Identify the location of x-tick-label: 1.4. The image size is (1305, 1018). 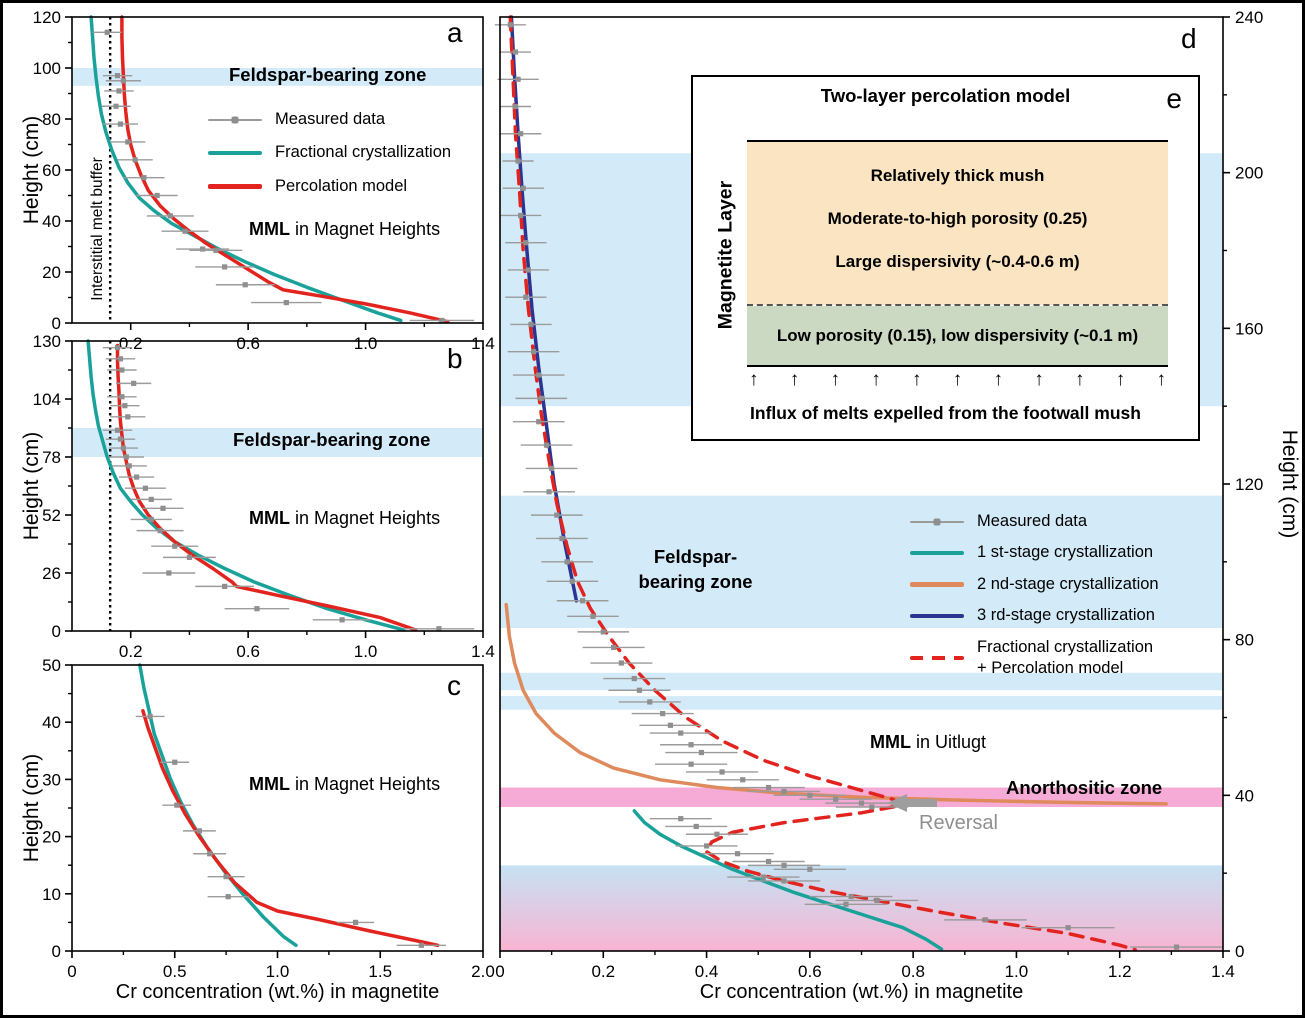
(1223, 971).